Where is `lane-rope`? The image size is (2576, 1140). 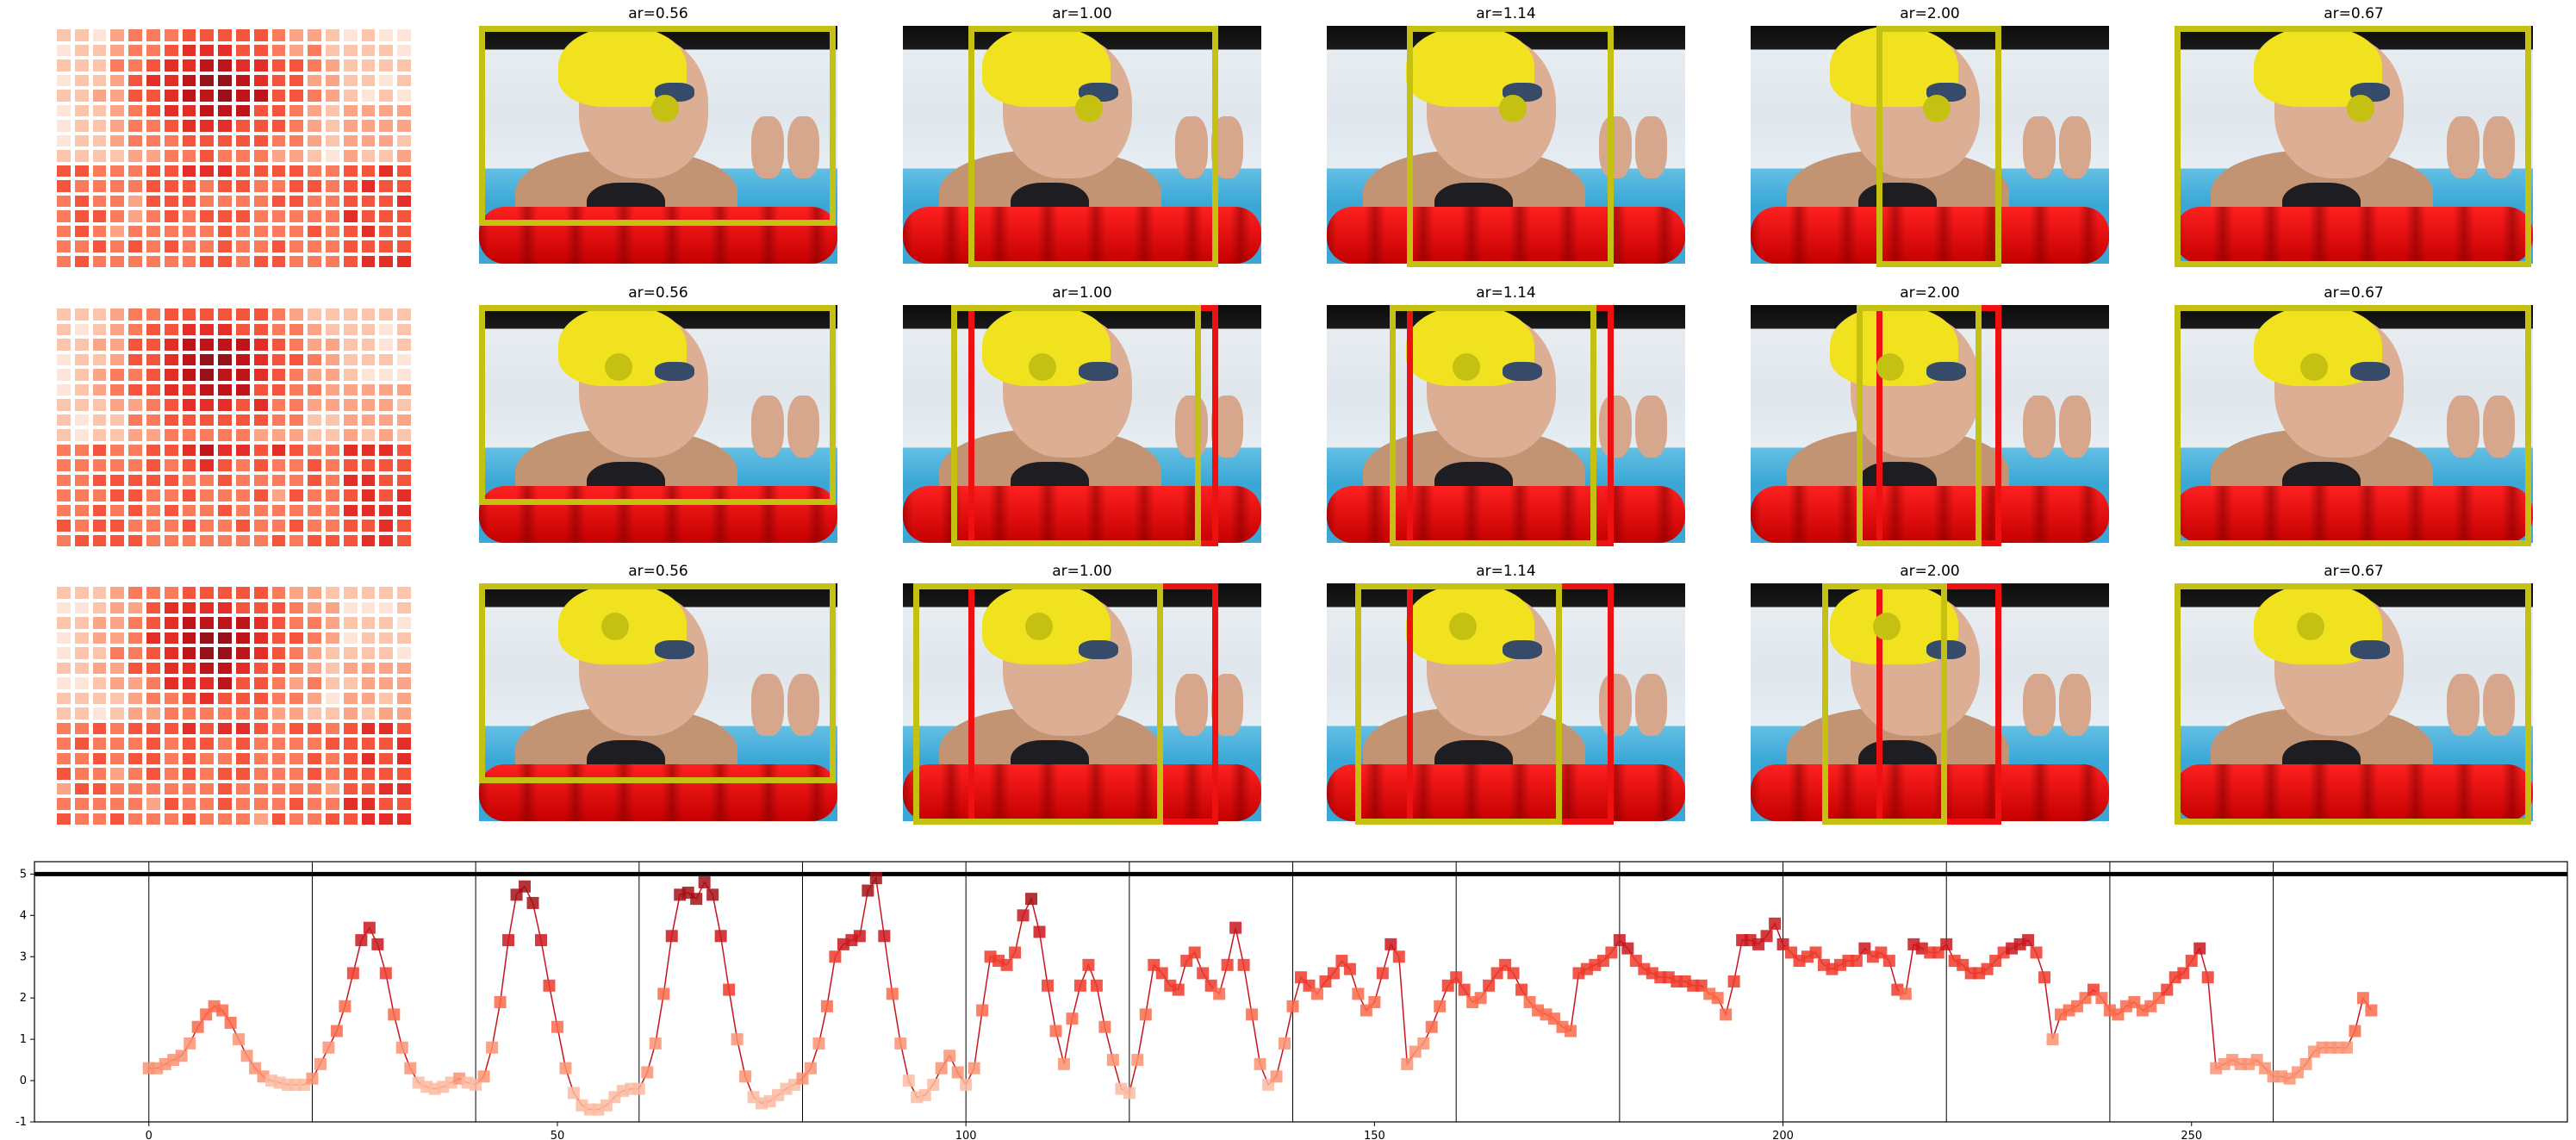
lane-rope is located at coordinates (1930, 235).